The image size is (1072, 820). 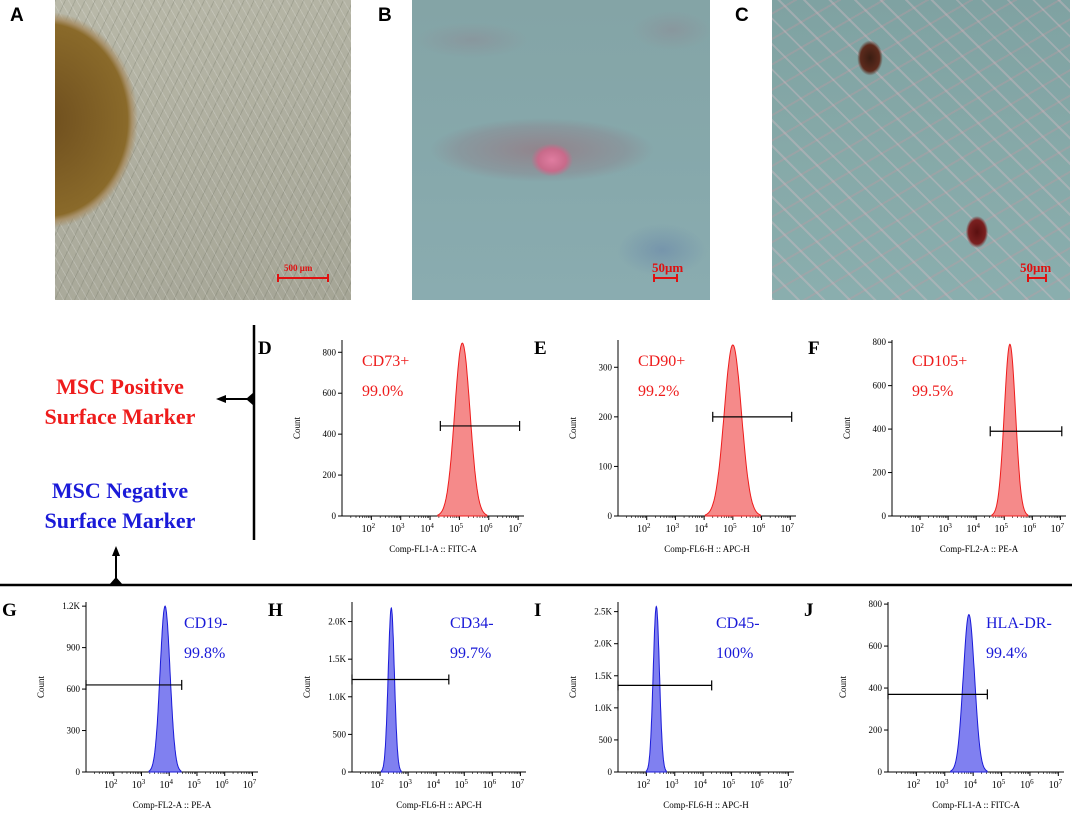 What do you see at coordinates (303, 278) in the screenshot?
I see `scale-bar-a` at bounding box center [303, 278].